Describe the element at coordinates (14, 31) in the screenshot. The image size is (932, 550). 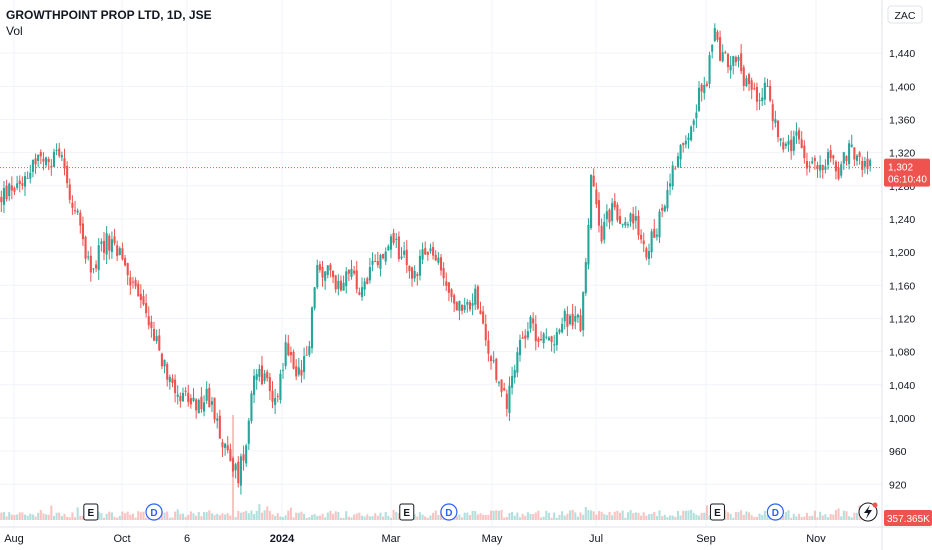
I see `volume-legend-label: Vol` at that location.